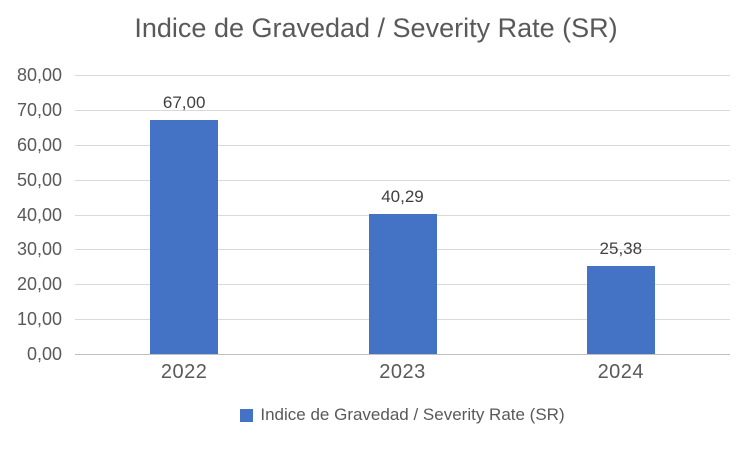 The width and height of the screenshot is (752, 449). I want to click on data-label-2024: 25,38, so click(621, 248).